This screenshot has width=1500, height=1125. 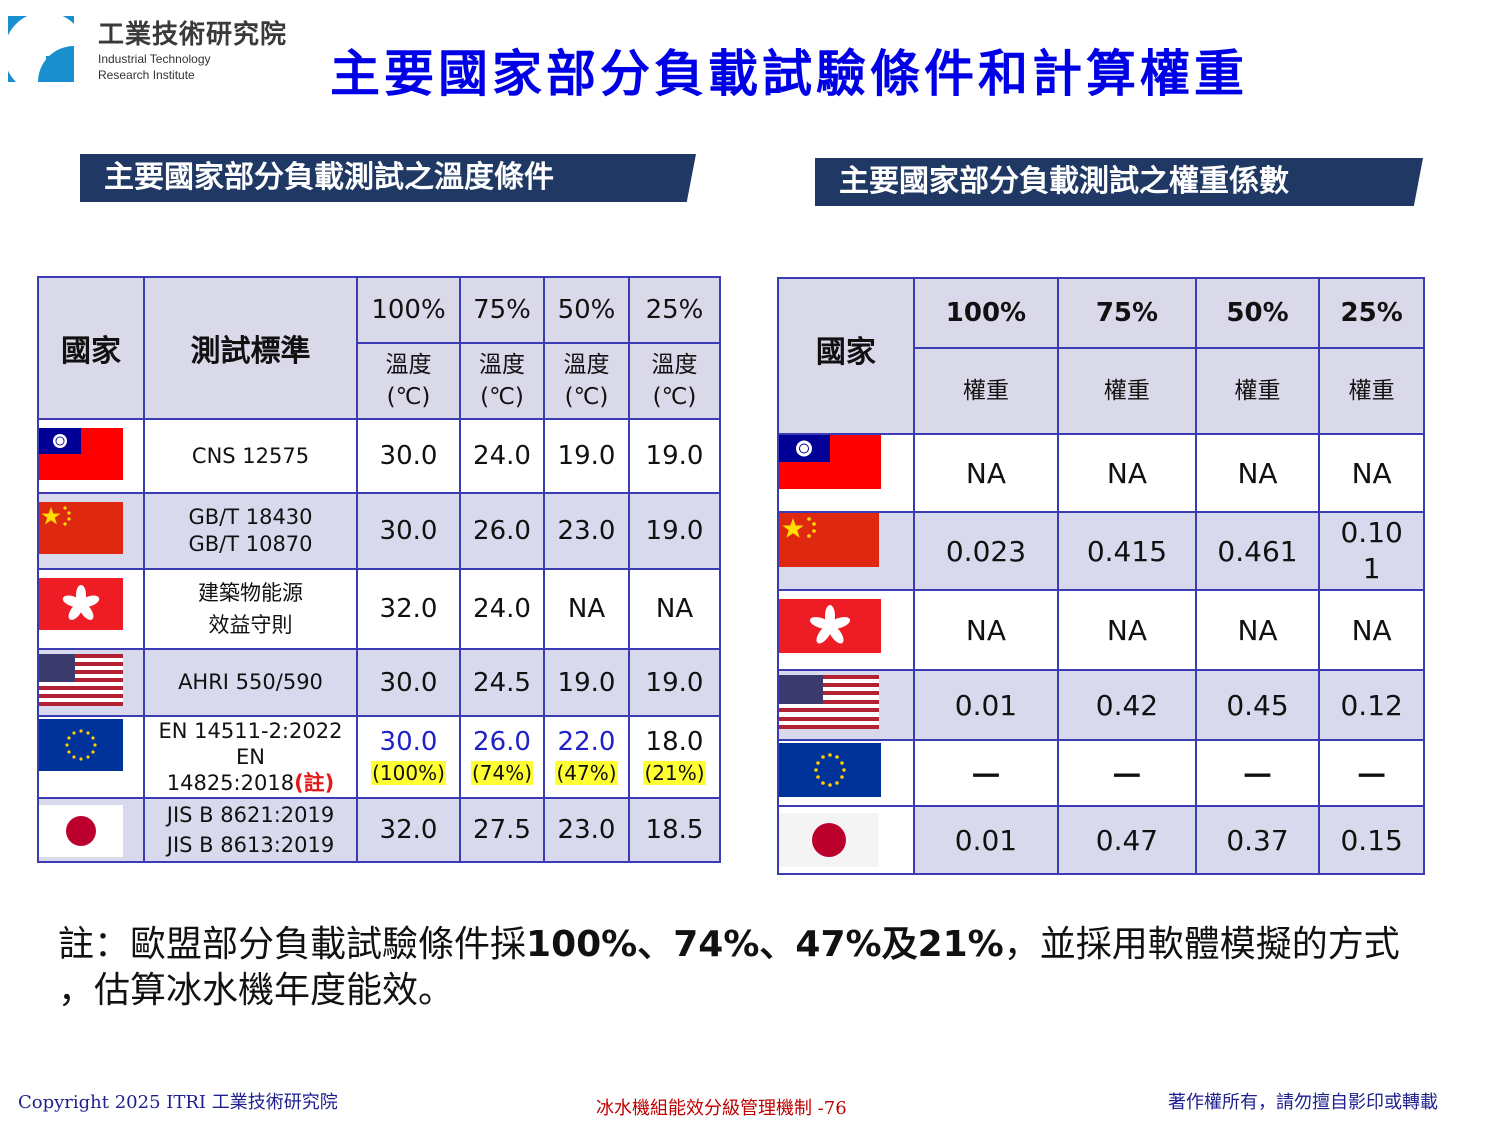 What do you see at coordinates (1371, 551) in the screenshot?
I see `weight-value: 0.10 1` at bounding box center [1371, 551].